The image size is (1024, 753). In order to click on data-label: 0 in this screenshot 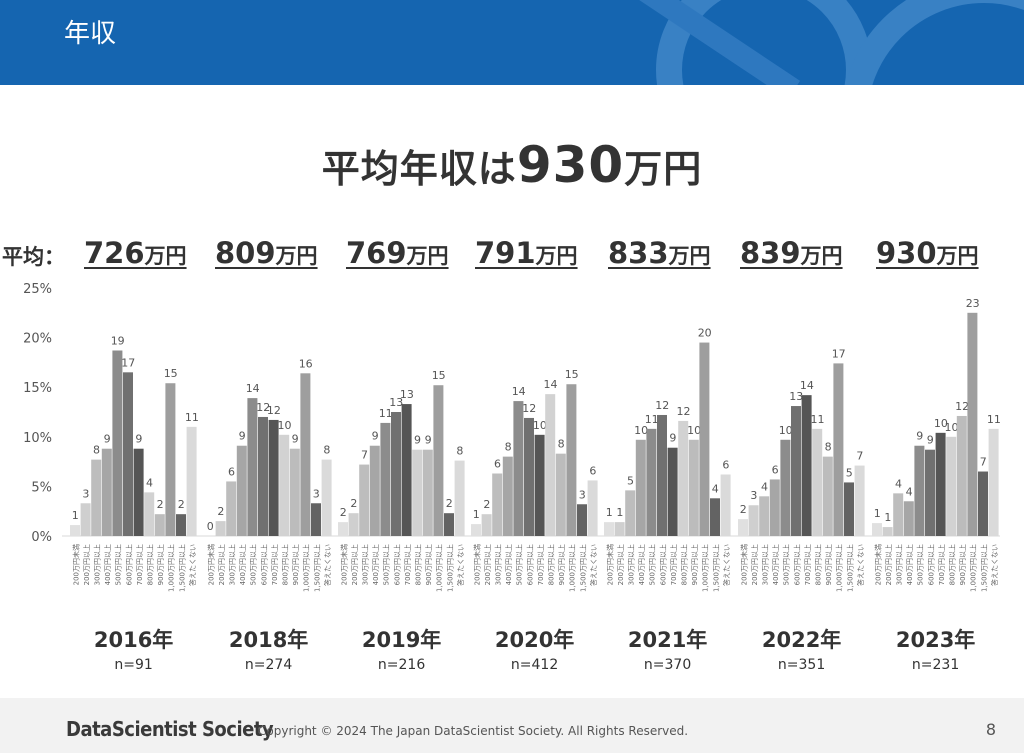, I will do `click(210, 526)`.